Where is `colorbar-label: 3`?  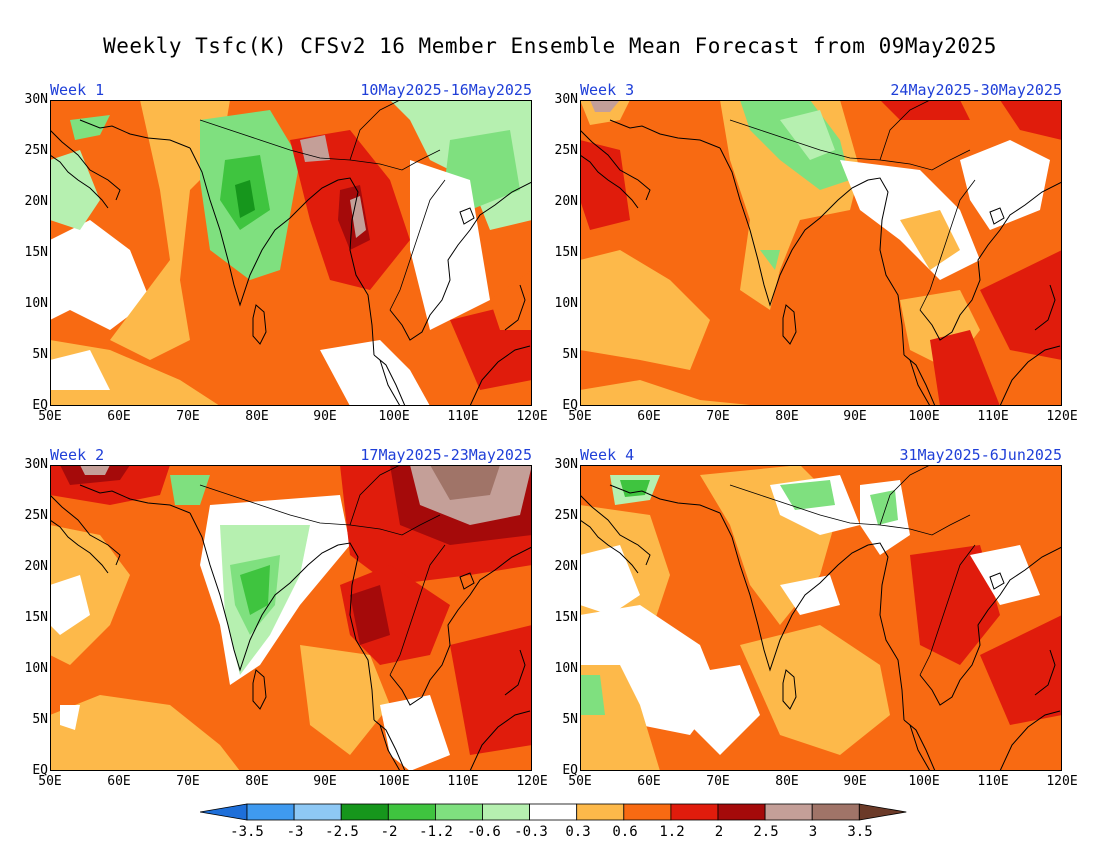
colorbar-label: 3 is located at coordinates (813, 832).